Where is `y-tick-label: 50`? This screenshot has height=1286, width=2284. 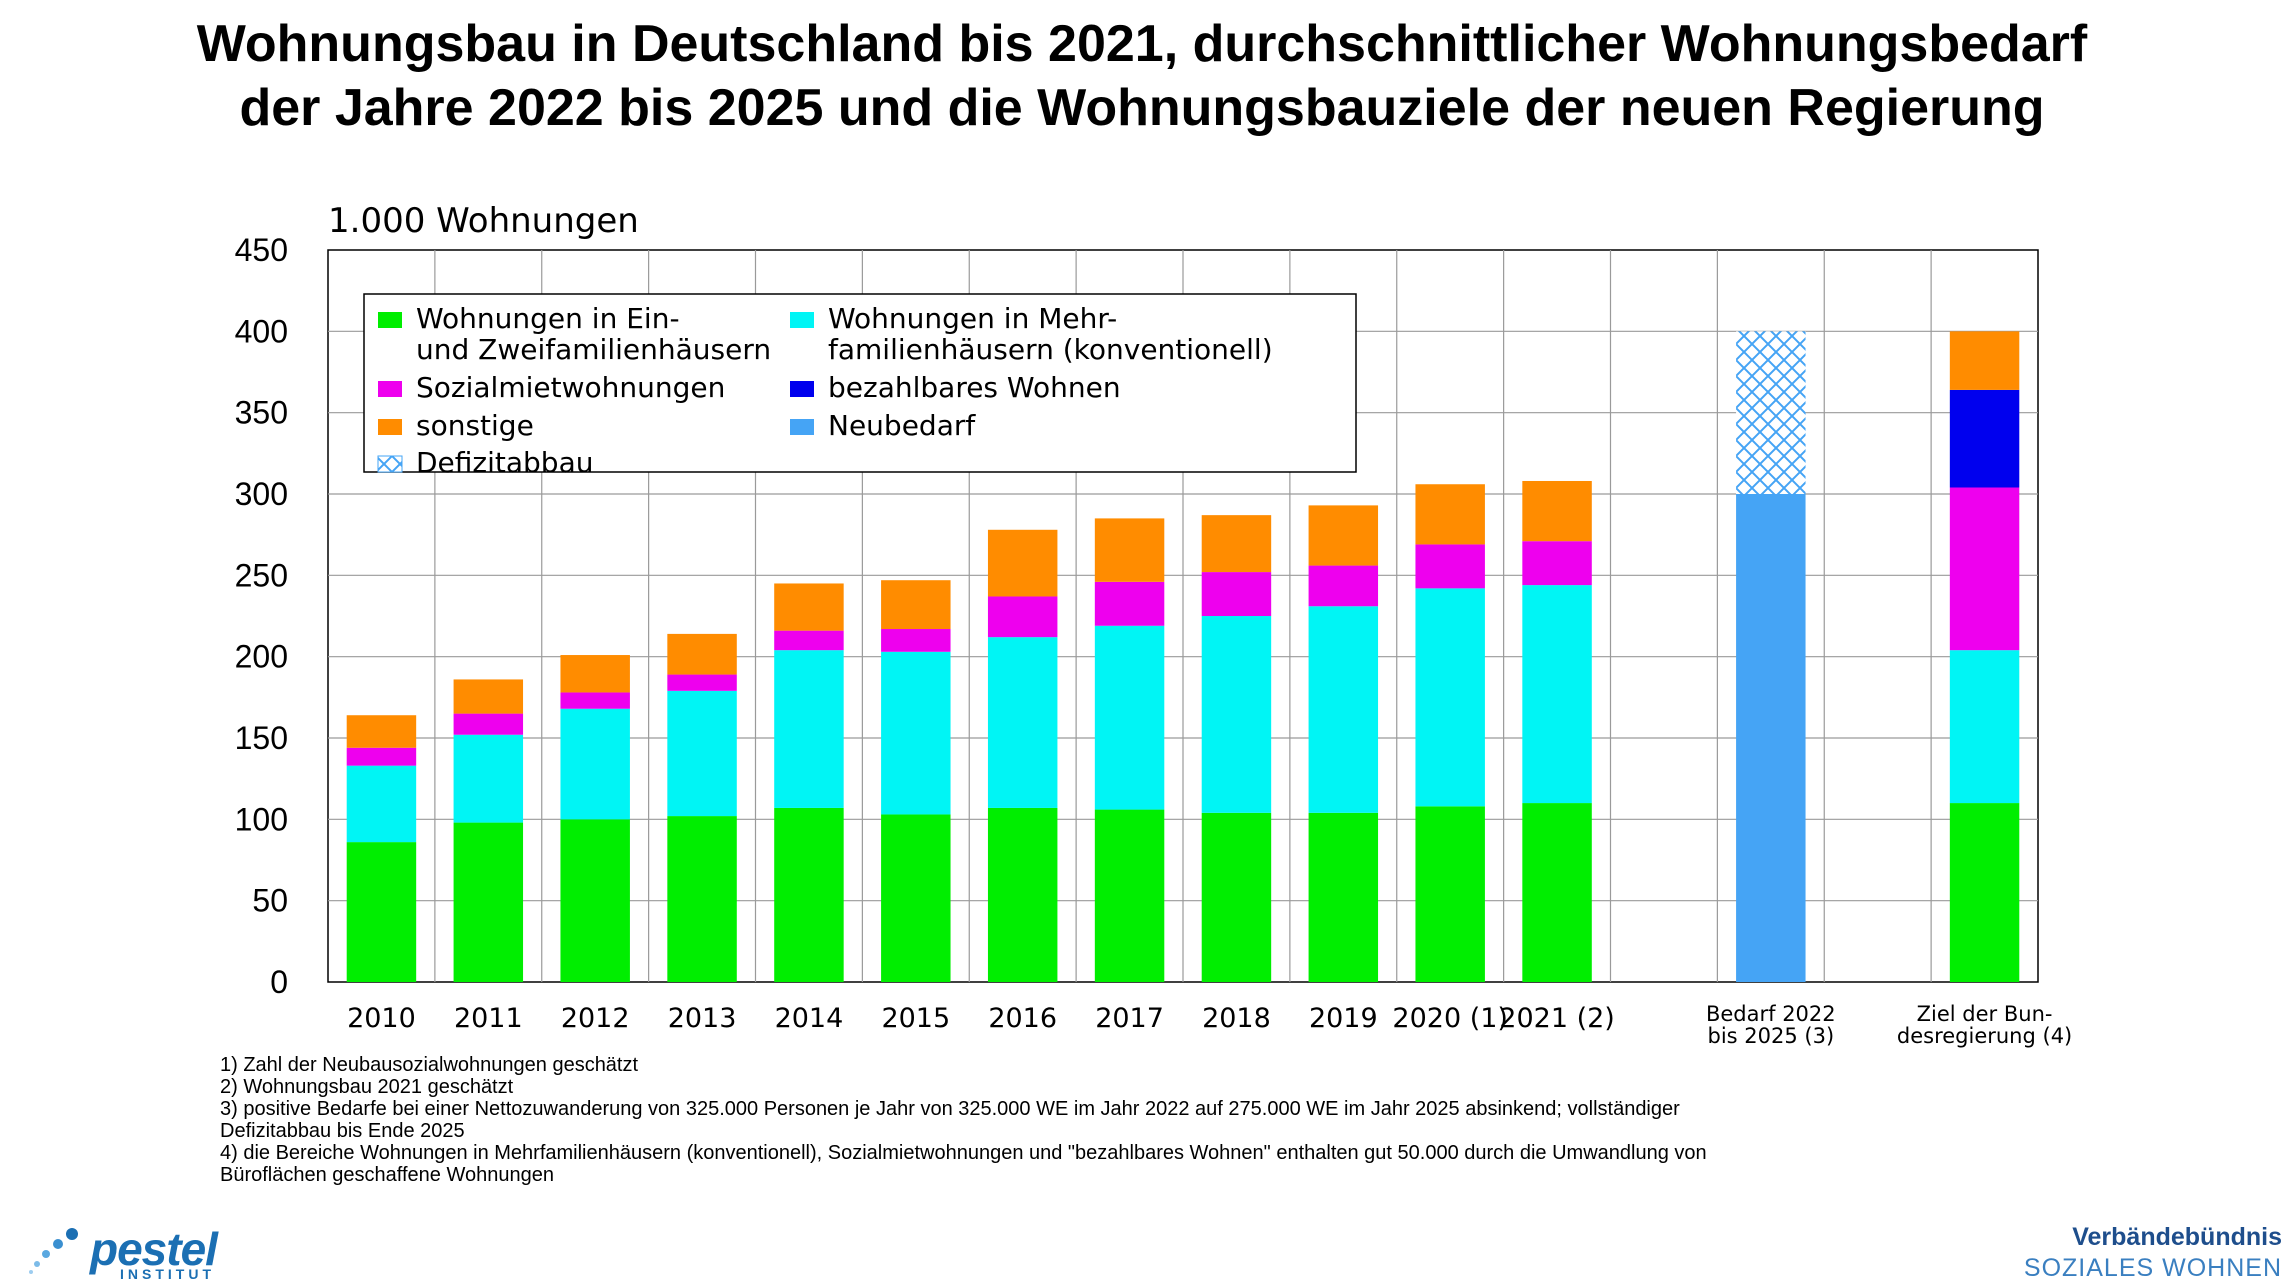
y-tick-label: 50 is located at coordinates (270, 901).